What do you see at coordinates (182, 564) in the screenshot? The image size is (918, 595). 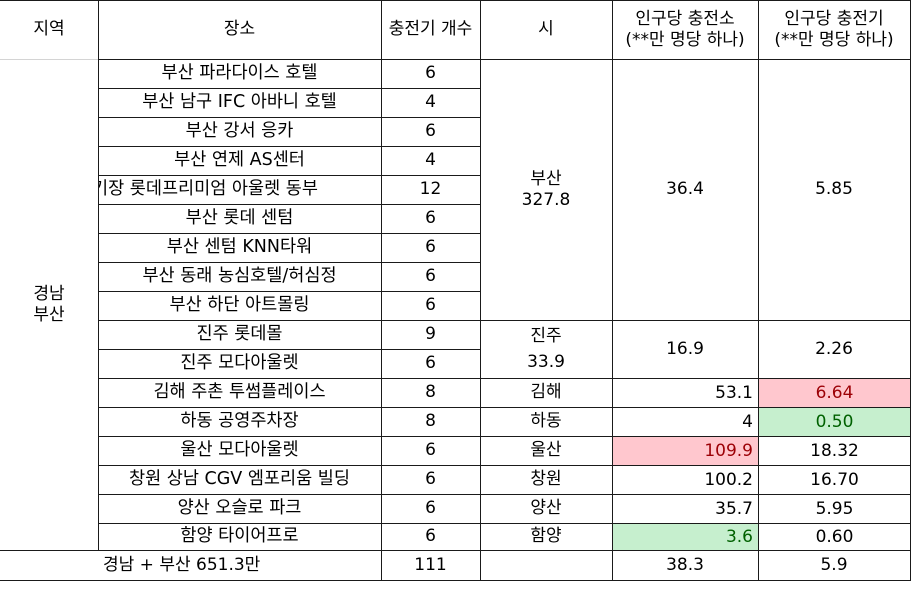 I see `total-label: 경남 + 부산 651.3만` at bounding box center [182, 564].